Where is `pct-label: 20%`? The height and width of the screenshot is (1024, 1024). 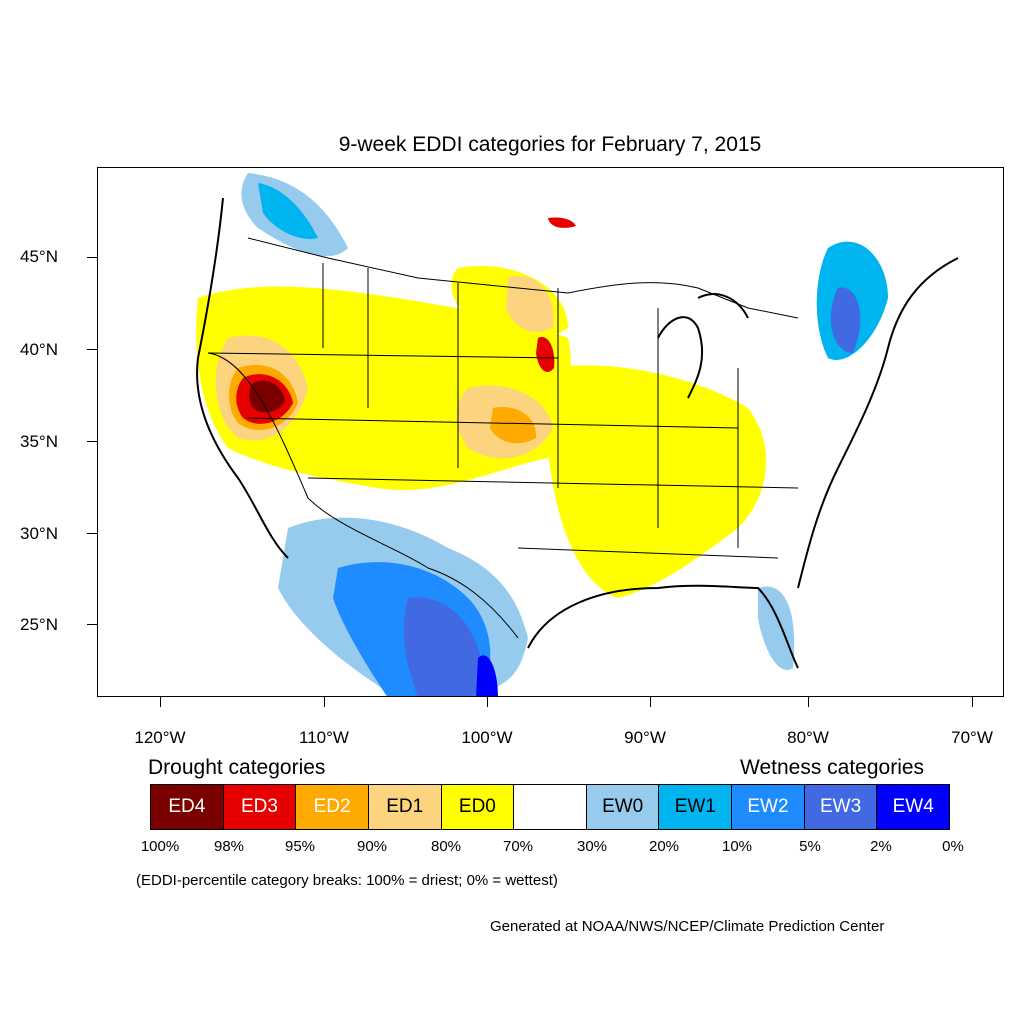
pct-label: 20% is located at coordinates (664, 846).